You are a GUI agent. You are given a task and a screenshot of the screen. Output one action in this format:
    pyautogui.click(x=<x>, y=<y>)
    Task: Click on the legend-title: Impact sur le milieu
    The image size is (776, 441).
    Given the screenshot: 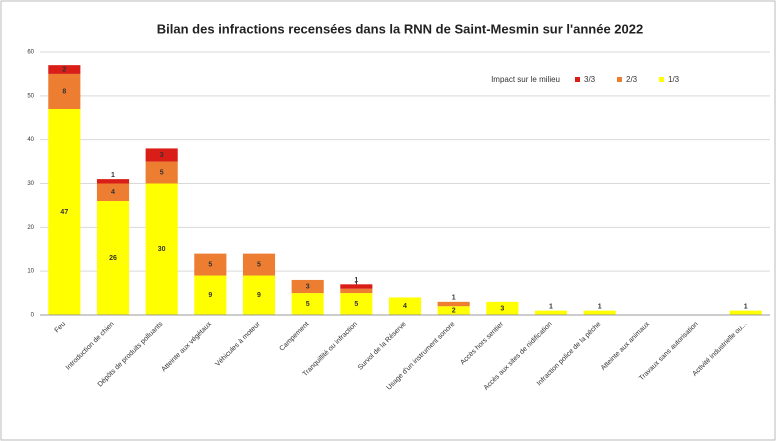 What is the action you would take?
    pyautogui.click(x=525, y=79)
    